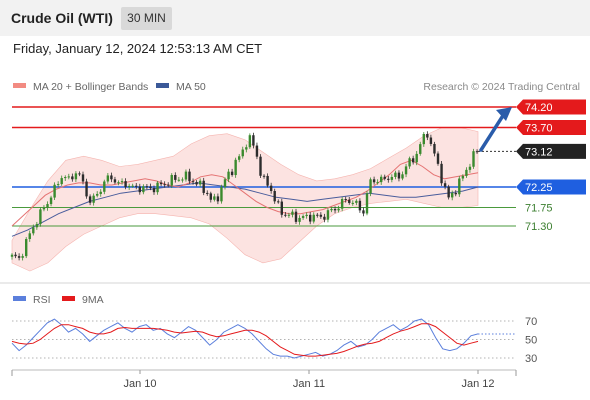 The image size is (590, 400). I want to click on legend-label-1: MA 50, so click(191, 87).